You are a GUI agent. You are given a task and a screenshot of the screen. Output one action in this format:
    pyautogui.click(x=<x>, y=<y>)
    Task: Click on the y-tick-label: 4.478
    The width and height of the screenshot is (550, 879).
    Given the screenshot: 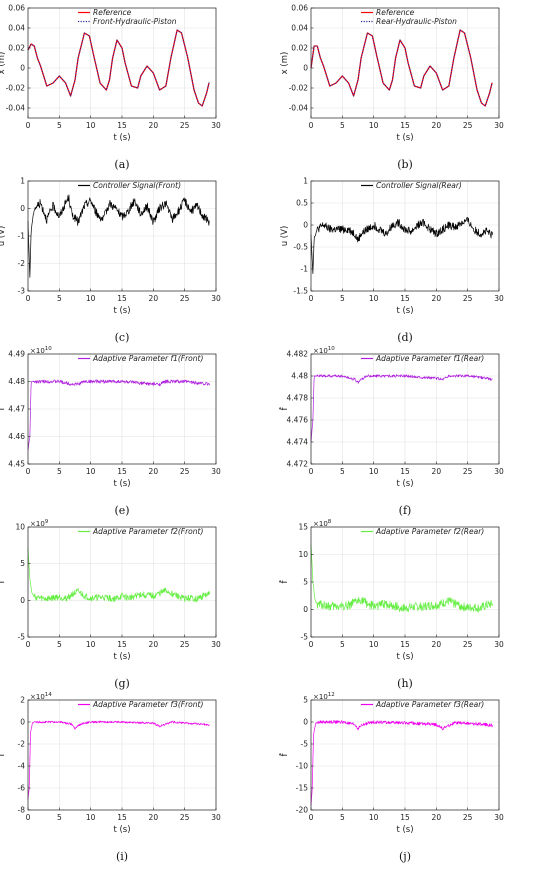 What is the action you would take?
    pyautogui.click(x=298, y=398)
    